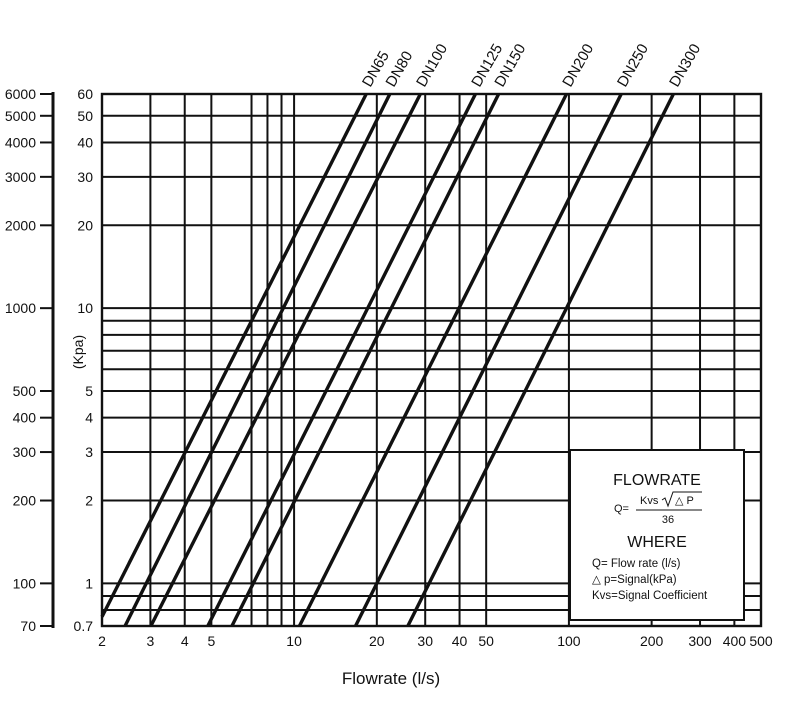 This screenshot has height=702, width=797. I want to click on secondary-y-tick-label: 400, so click(25, 418).